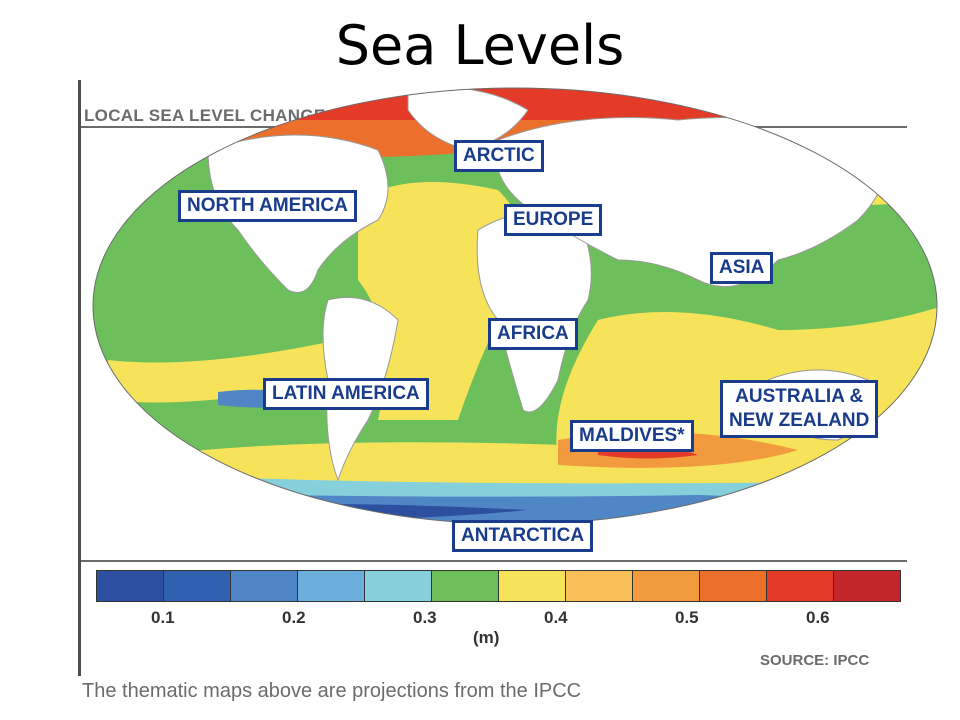  Describe the element at coordinates (267, 206) in the screenshot. I see `label-north-america: NORTH AMERICA` at that location.